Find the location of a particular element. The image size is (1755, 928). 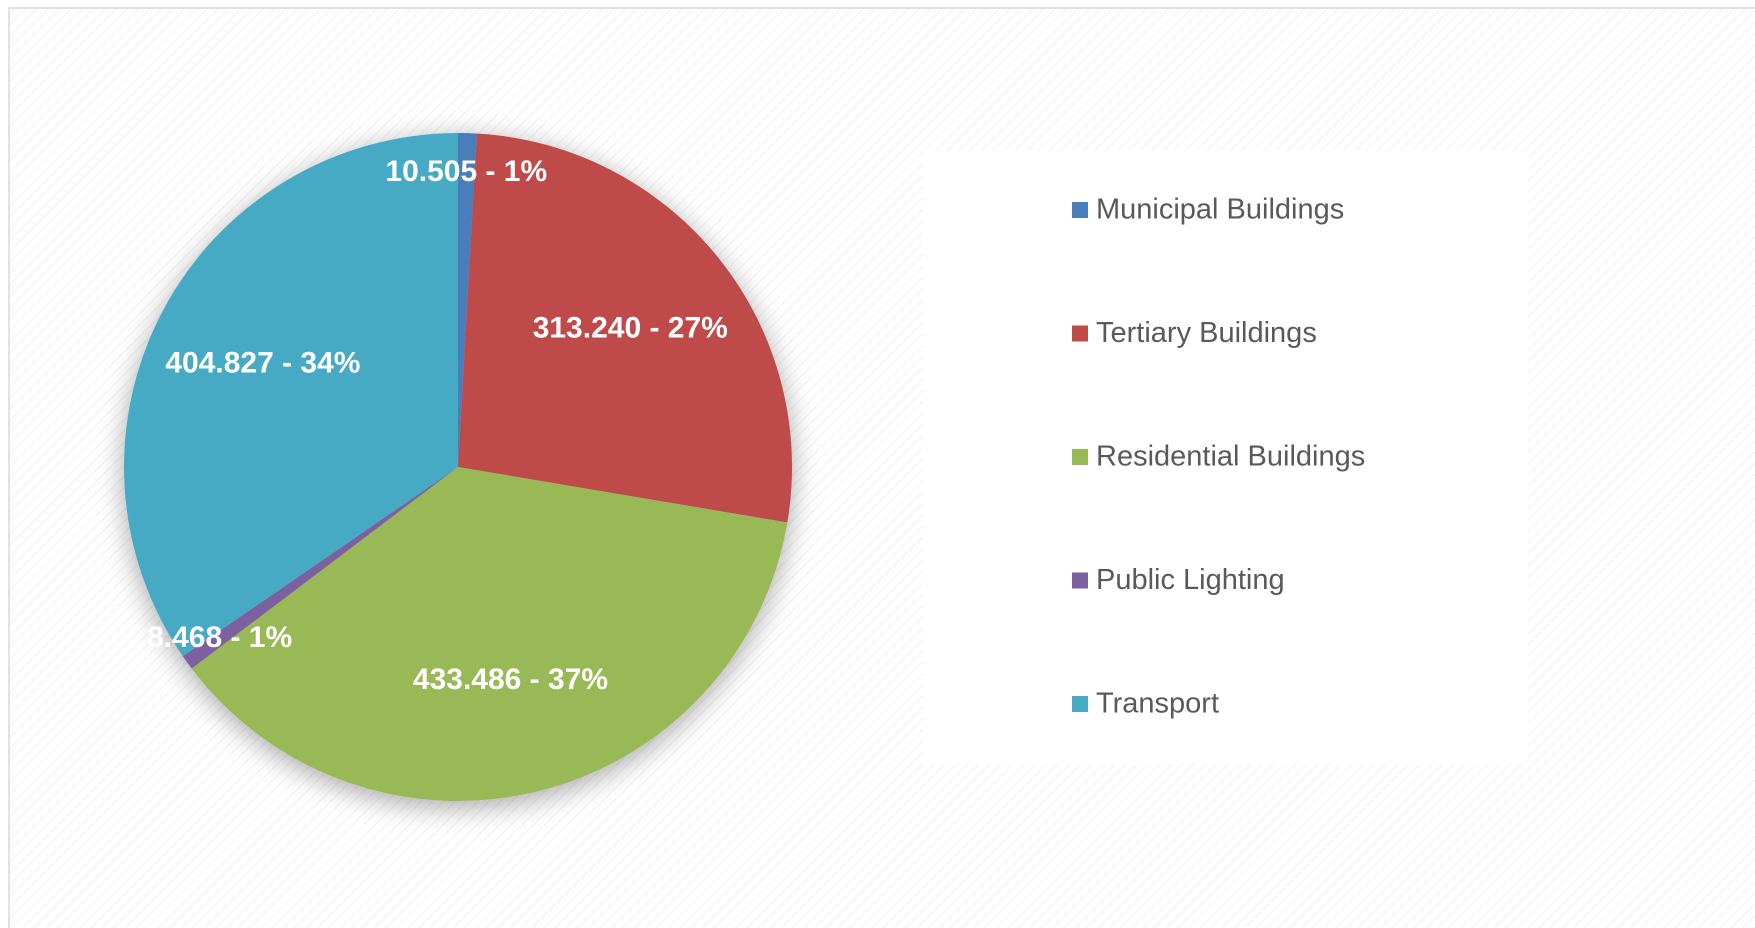

legend-label: Public Lighting is located at coordinates (1190, 580).